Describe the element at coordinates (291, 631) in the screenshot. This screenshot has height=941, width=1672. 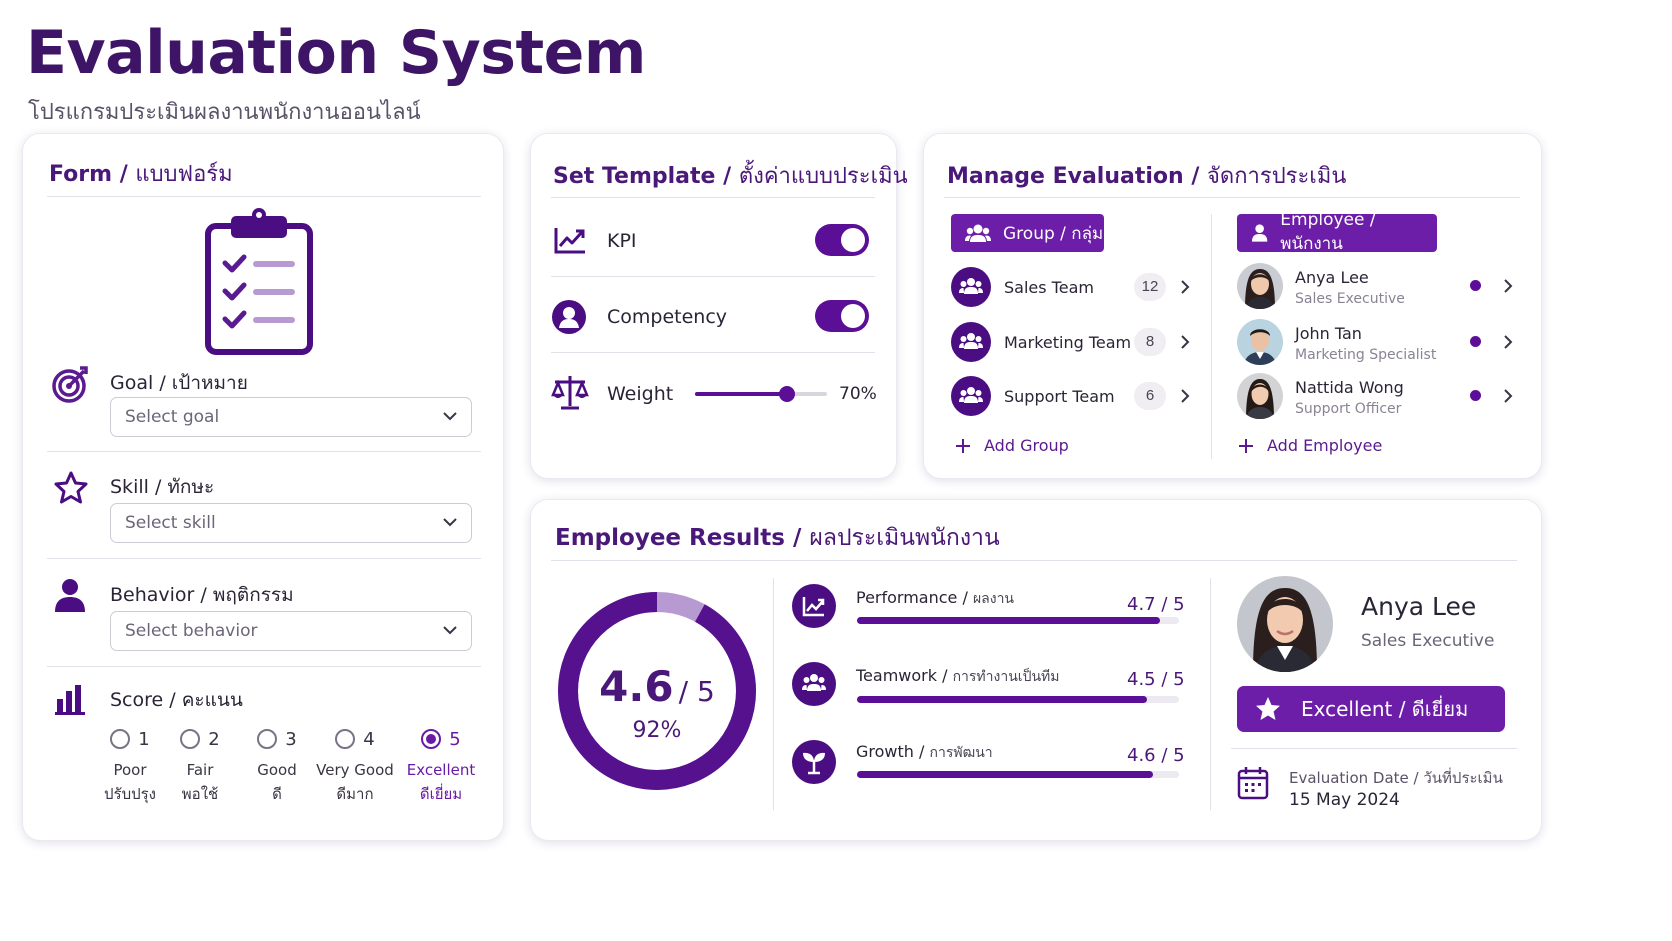
I see `behavior-select: Select behavior` at that location.